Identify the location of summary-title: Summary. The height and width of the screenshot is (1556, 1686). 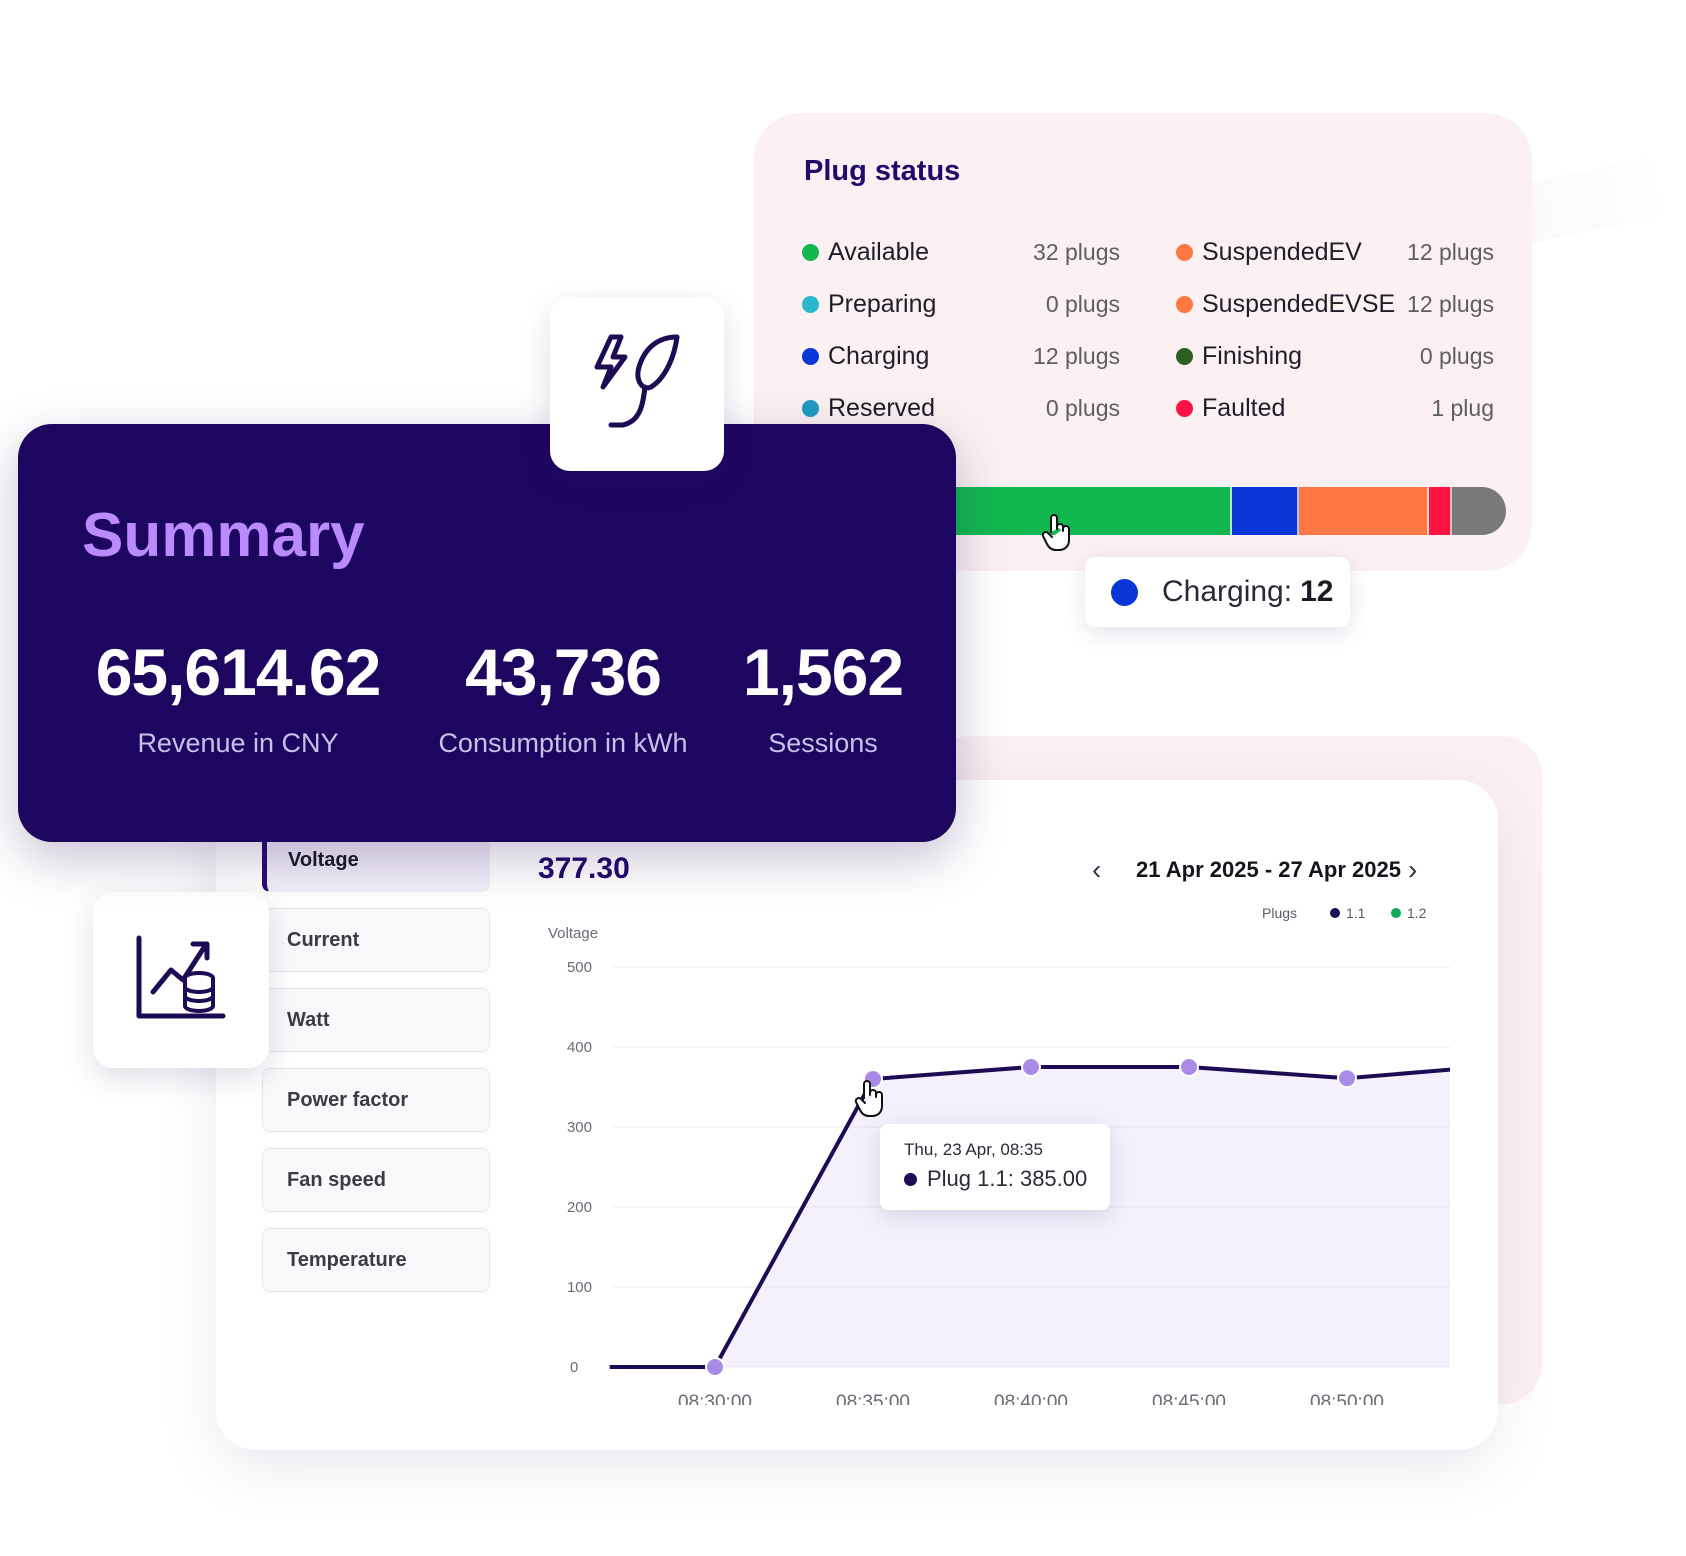
(223, 535).